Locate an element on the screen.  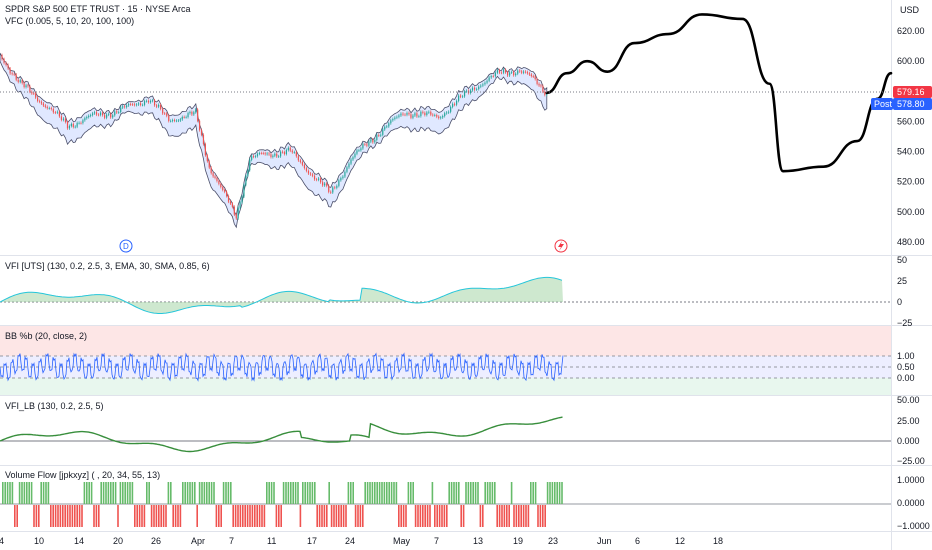
currency-label: USD is located at coordinates (910, 10).